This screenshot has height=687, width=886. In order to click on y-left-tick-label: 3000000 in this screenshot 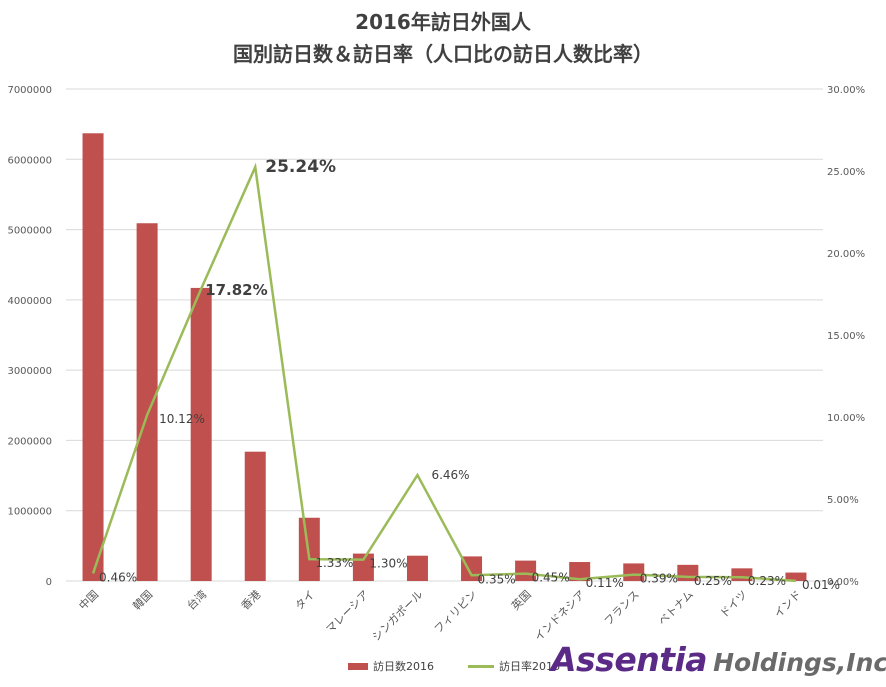, I will do `click(29, 371)`.